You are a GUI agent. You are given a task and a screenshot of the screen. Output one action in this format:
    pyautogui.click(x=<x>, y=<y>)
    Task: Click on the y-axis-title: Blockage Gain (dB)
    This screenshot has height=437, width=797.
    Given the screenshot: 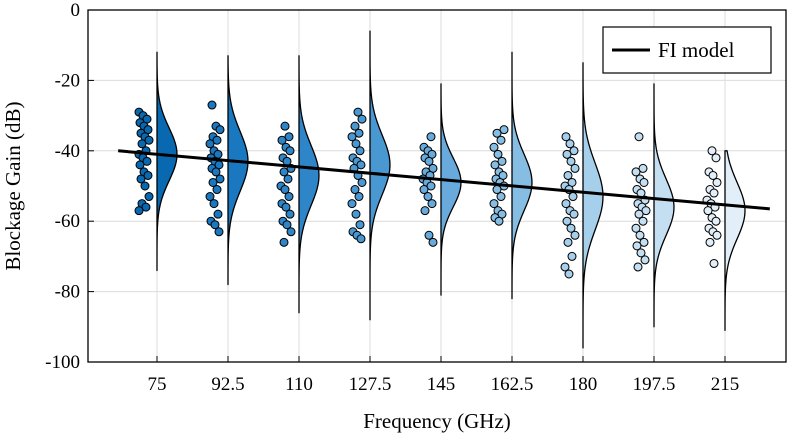 What is the action you would take?
    pyautogui.click(x=13, y=185)
    